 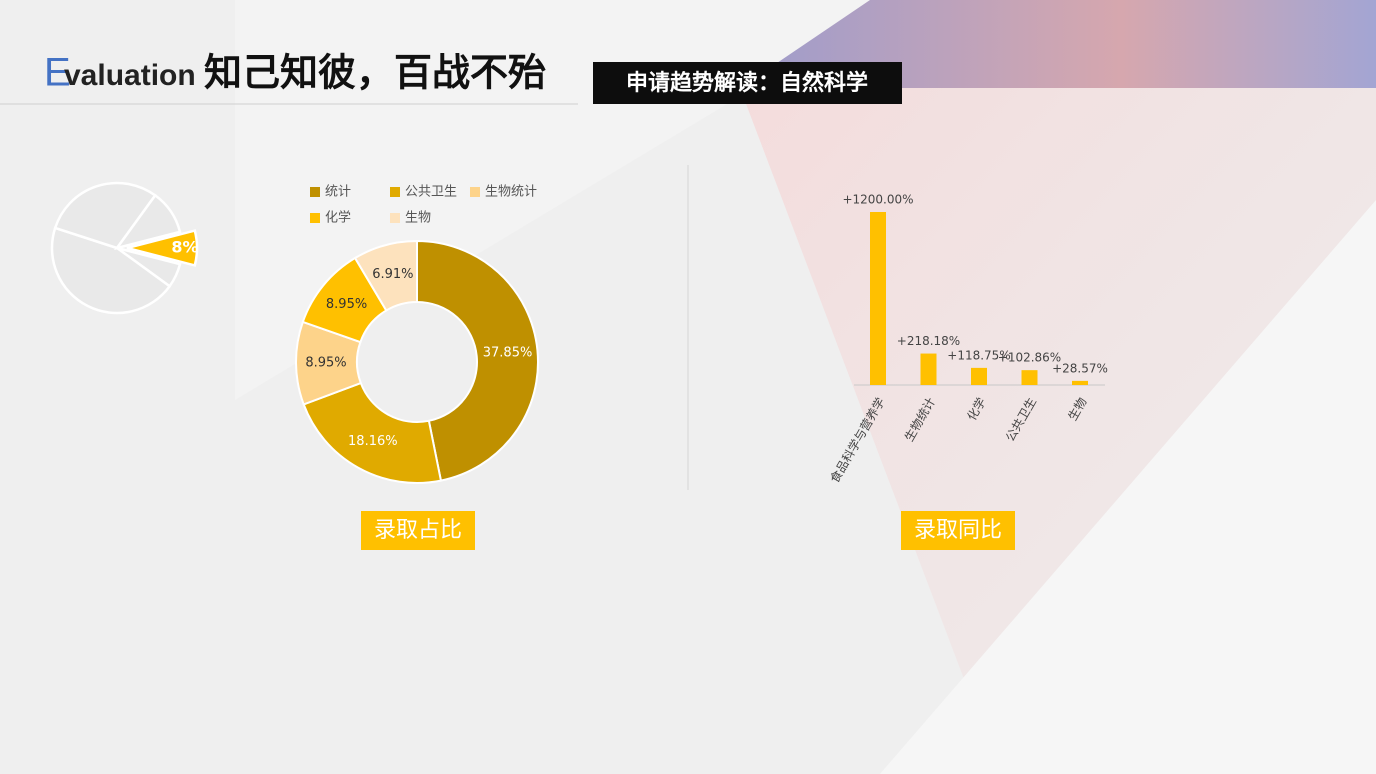 I want to click on slice-label: 8%, so click(x=184, y=247).